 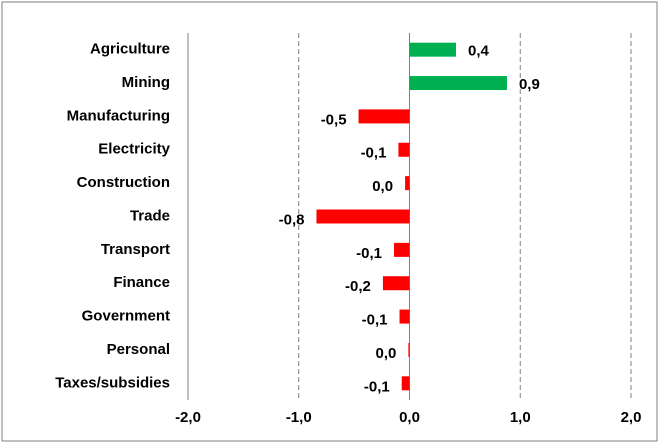 What do you see at coordinates (479, 51) in the screenshot?
I see `value-label: 0,4` at bounding box center [479, 51].